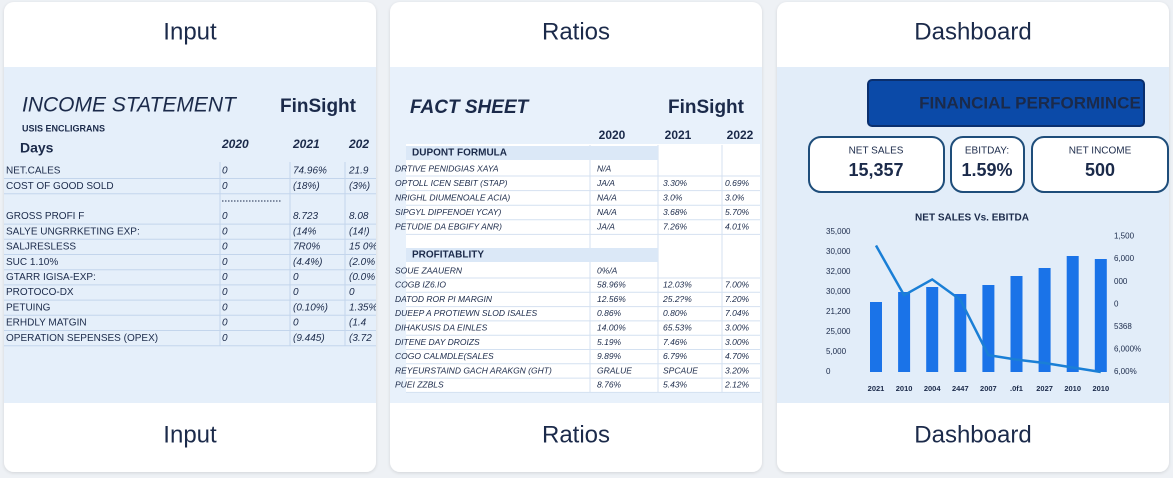 The height and width of the screenshot is (478, 1173). Describe the element at coordinates (1100, 170) in the screenshot. I see `kpi-value: 500` at that location.